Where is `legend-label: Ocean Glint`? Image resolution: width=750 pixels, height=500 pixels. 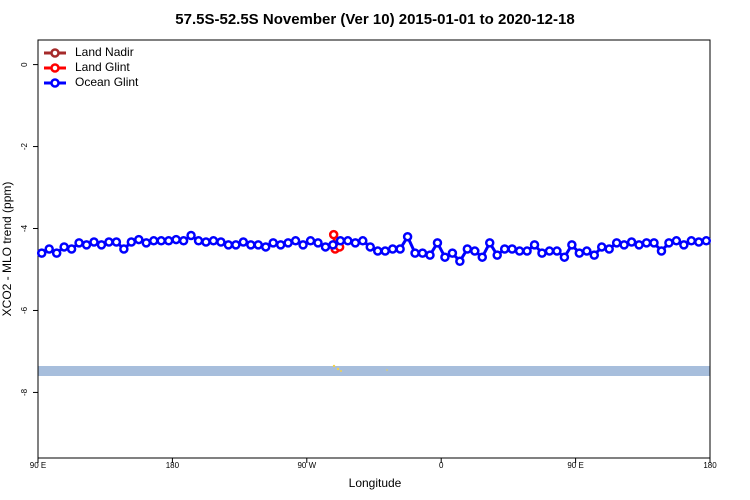 legend-label: Ocean Glint is located at coordinates (107, 82).